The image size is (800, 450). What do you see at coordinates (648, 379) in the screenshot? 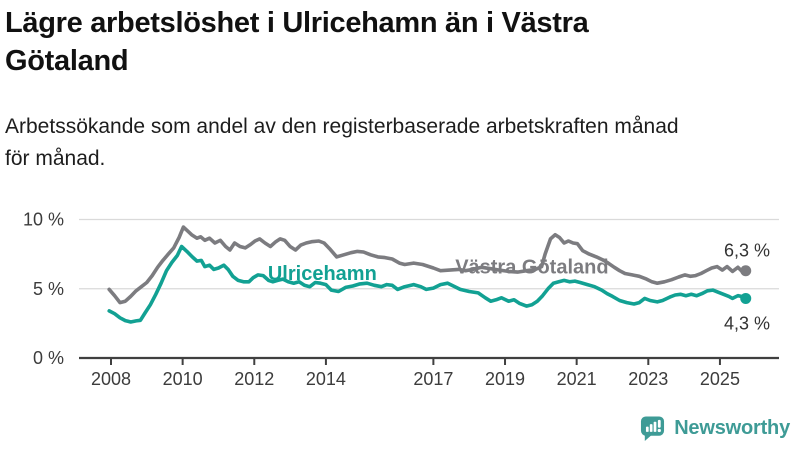
I see `x-tick-label-2023: 2023` at bounding box center [648, 379].